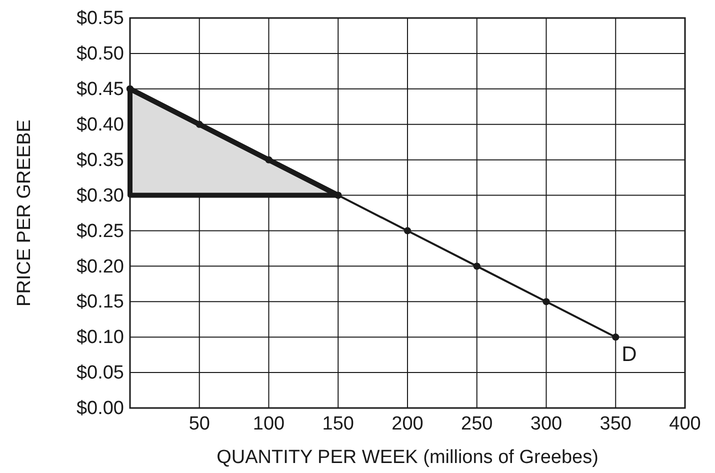 The image size is (715, 473). I want to click on y-tick-label: $0.00, so click(100, 409).